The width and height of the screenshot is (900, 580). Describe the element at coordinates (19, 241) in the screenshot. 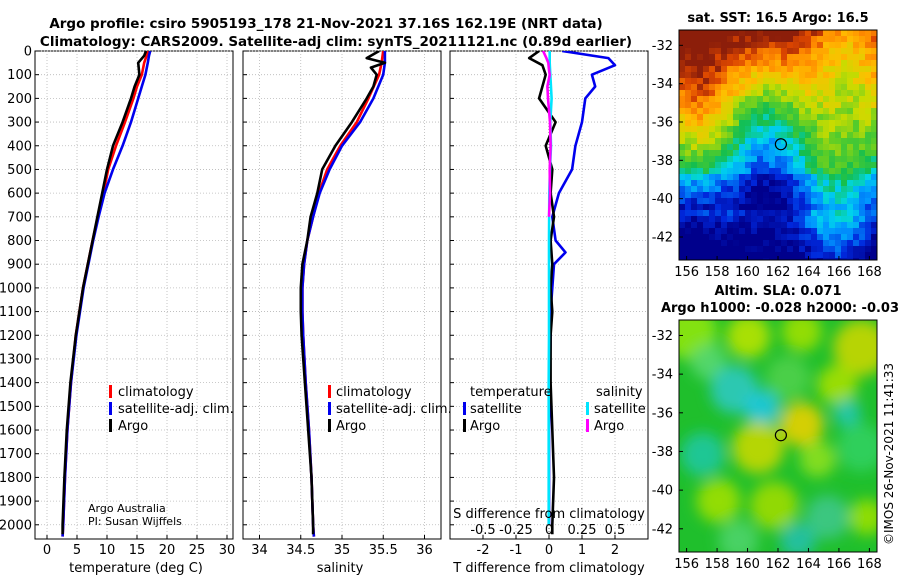

I see `y-tick-label: 800` at that location.